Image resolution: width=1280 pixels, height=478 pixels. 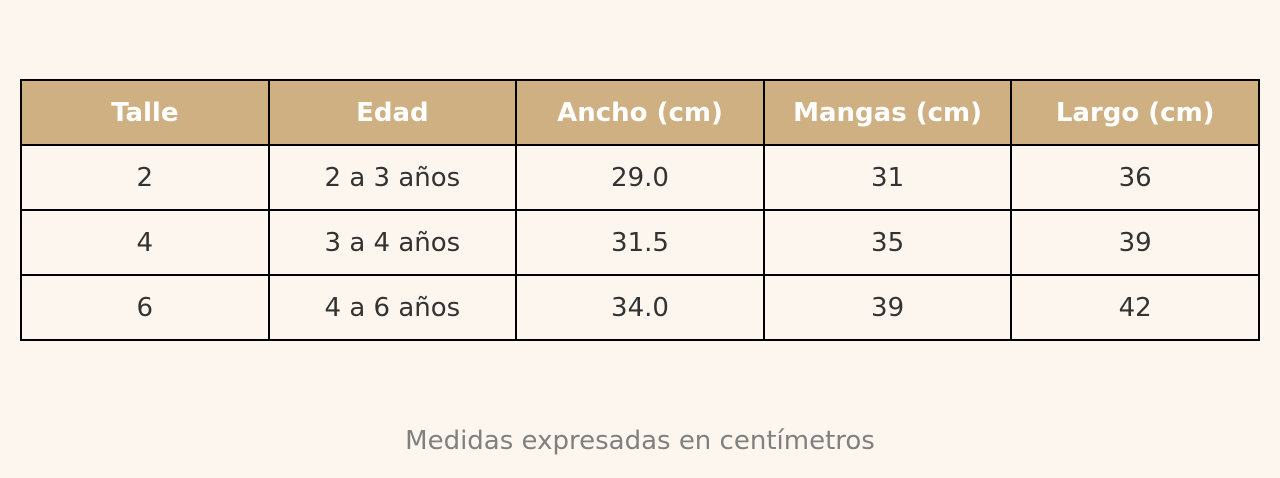 I want to click on header-cell: Talle, so click(x=145, y=112).